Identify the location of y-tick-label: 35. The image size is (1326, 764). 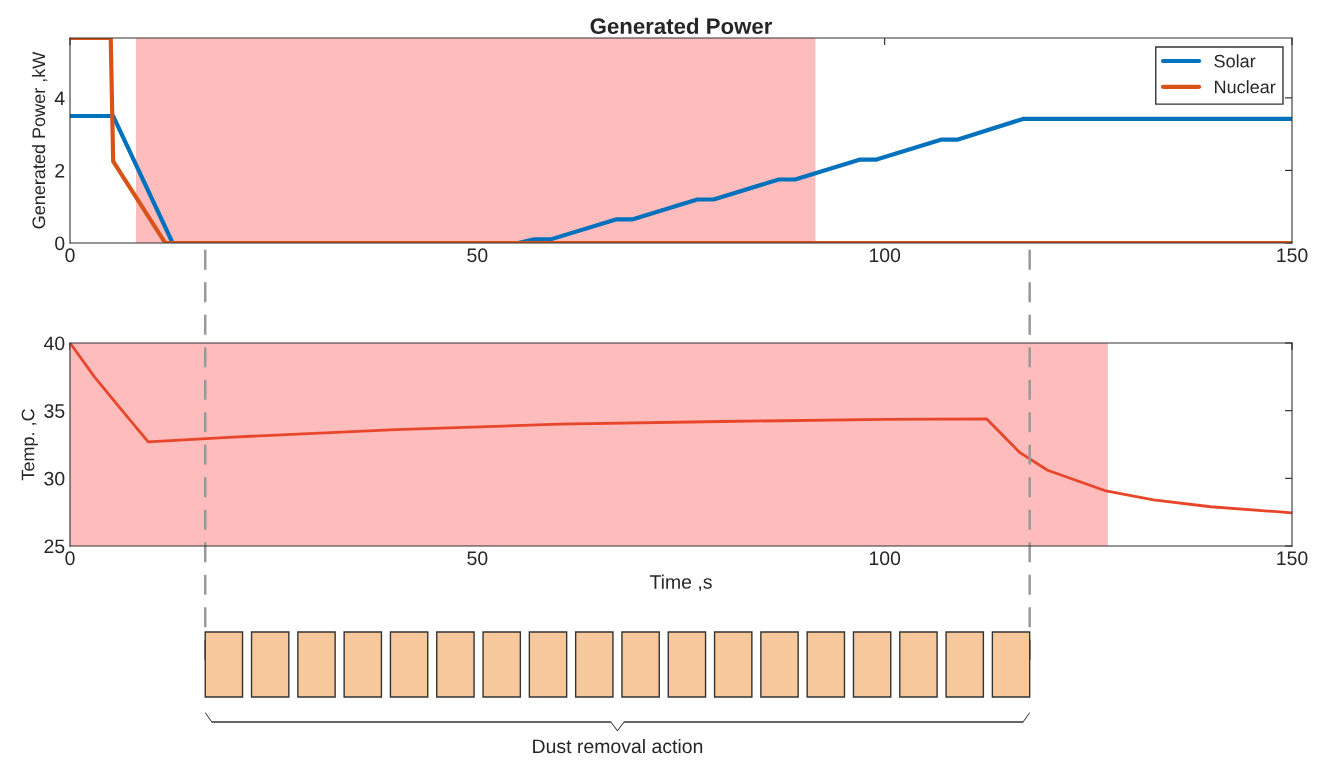
(54, 411).